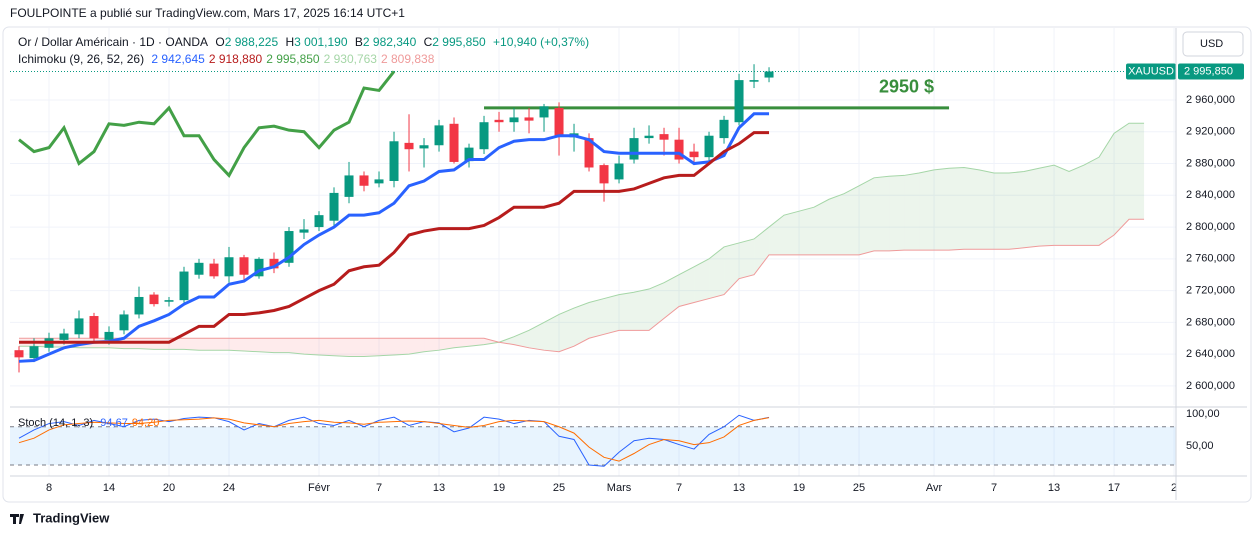  What do you see at coordinates (389, 42) in the screenshot?
I see `low: 2 982,340` at bounding box center [389, 42].